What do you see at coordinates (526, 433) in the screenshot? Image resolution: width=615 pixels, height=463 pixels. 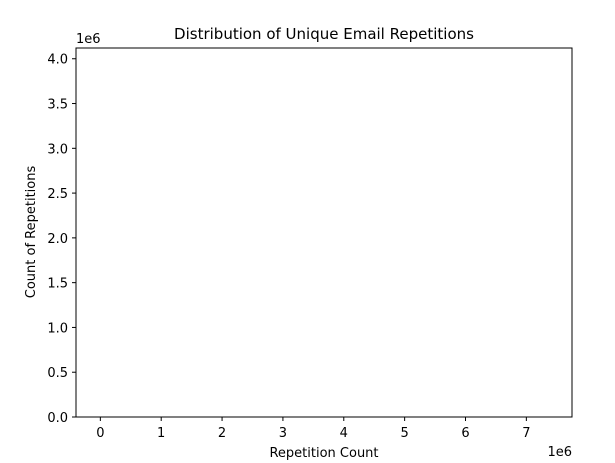 I see `x-tick-label: 7` at bounding box center [526, 433].